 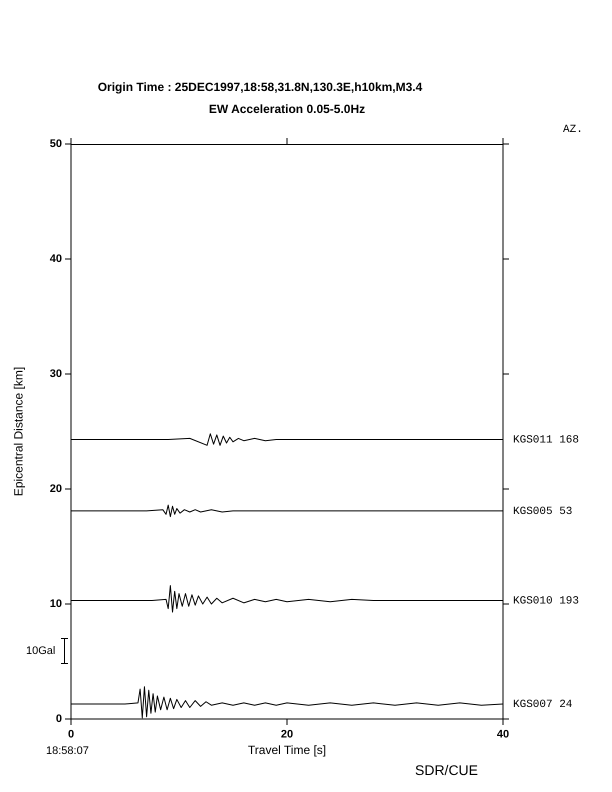 What do you see at coordinates (287, 750) in the screenshot?
I see `x-axis-title: Travel Time [s]` at bounding box center [287, 750].